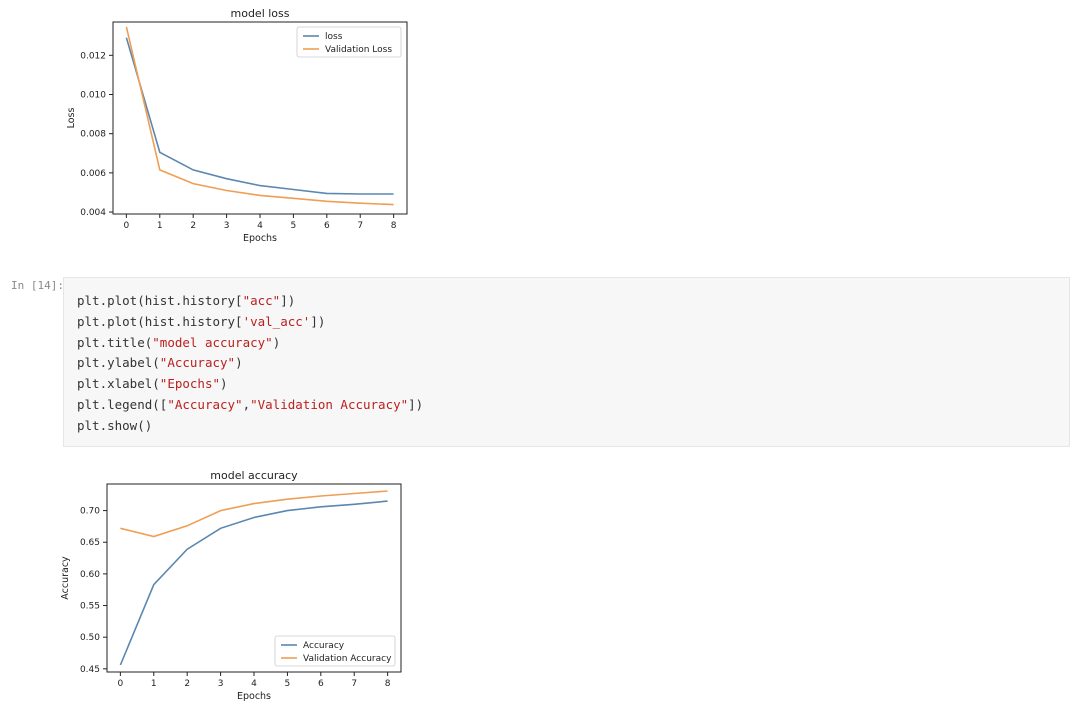 This screenshot has width=1090, height=720. What do you see at coordinates (90, 575) in the screenshot?
I see `y-tick-label: 0.60` at bounding box center [90, 575].